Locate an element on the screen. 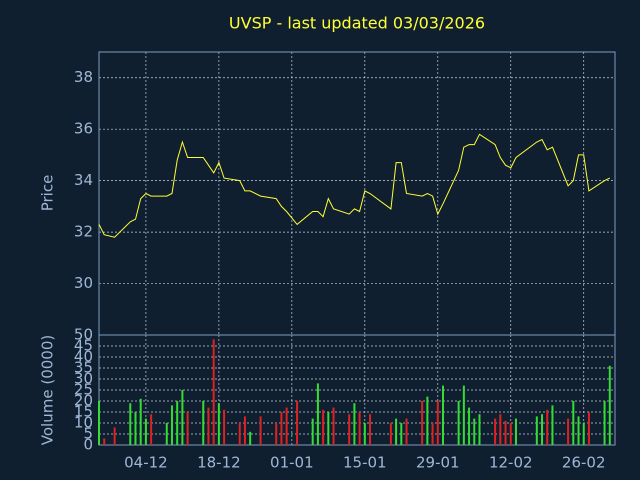 This screenshot has height=480, width=640. y-tick-label: 15 is located at coordinates (83, 412).